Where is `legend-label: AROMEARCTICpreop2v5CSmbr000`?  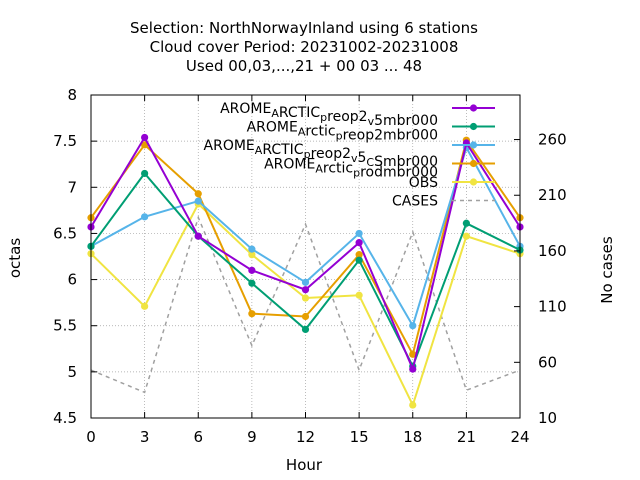
legend-label: AROMEARCTICpreop2v5CSmbr000 is located at coordinates (321, 154).